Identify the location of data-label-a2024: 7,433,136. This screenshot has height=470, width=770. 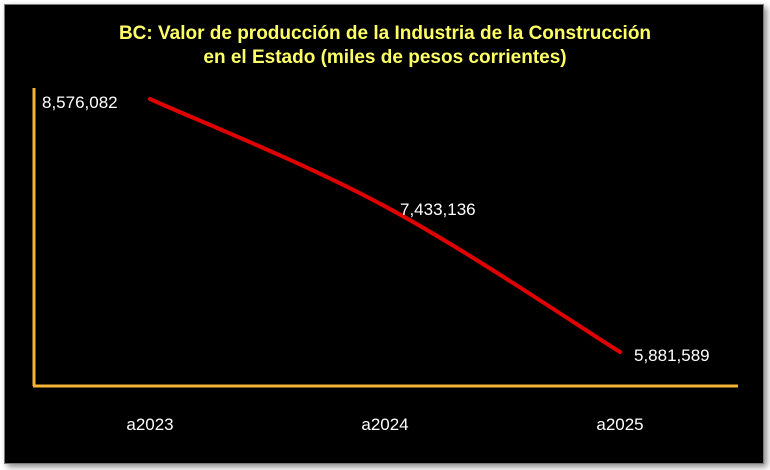
(438, 209).